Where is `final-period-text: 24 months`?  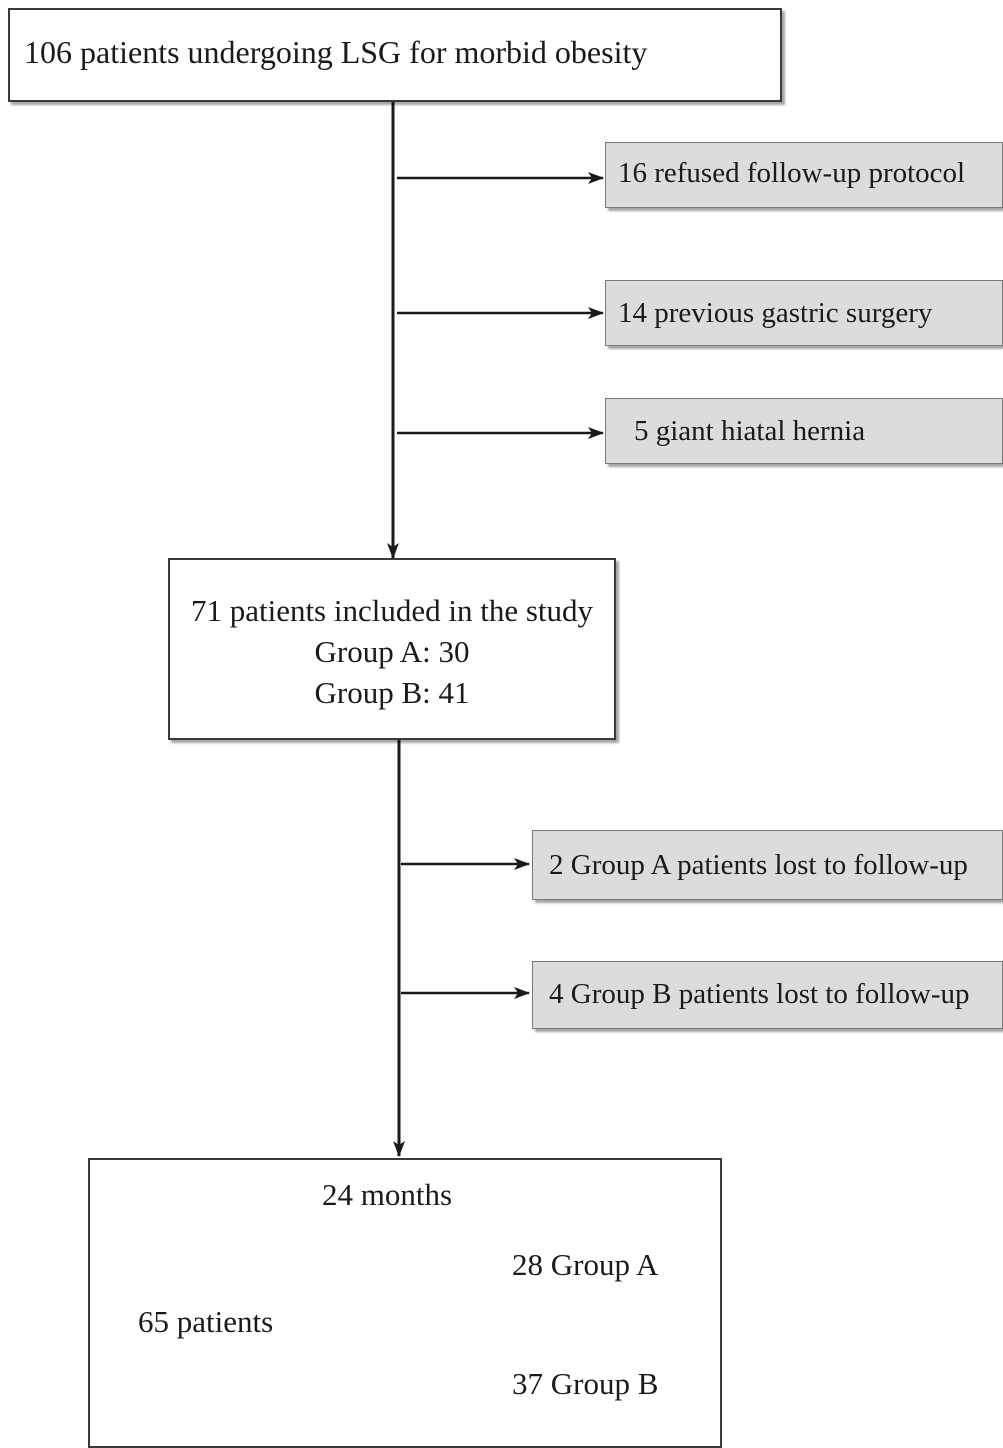
final-period-text: 24 months is located at coordinates (387, 1194).